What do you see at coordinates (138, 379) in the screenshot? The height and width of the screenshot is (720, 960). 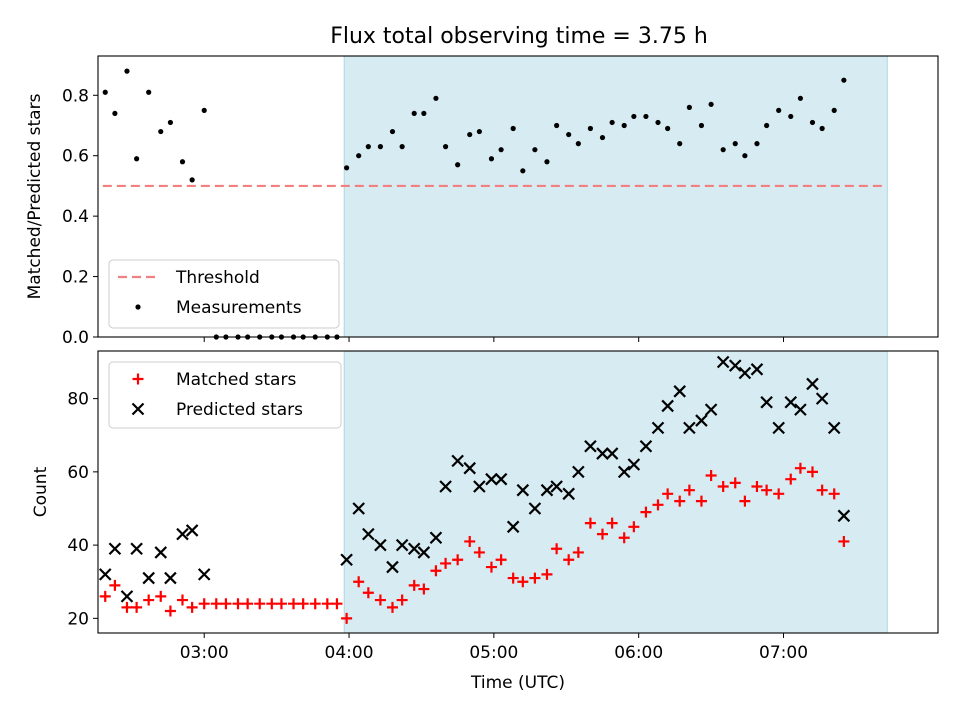 I see `legend-matched-stars-swatch` at bounding box center [138, 379].